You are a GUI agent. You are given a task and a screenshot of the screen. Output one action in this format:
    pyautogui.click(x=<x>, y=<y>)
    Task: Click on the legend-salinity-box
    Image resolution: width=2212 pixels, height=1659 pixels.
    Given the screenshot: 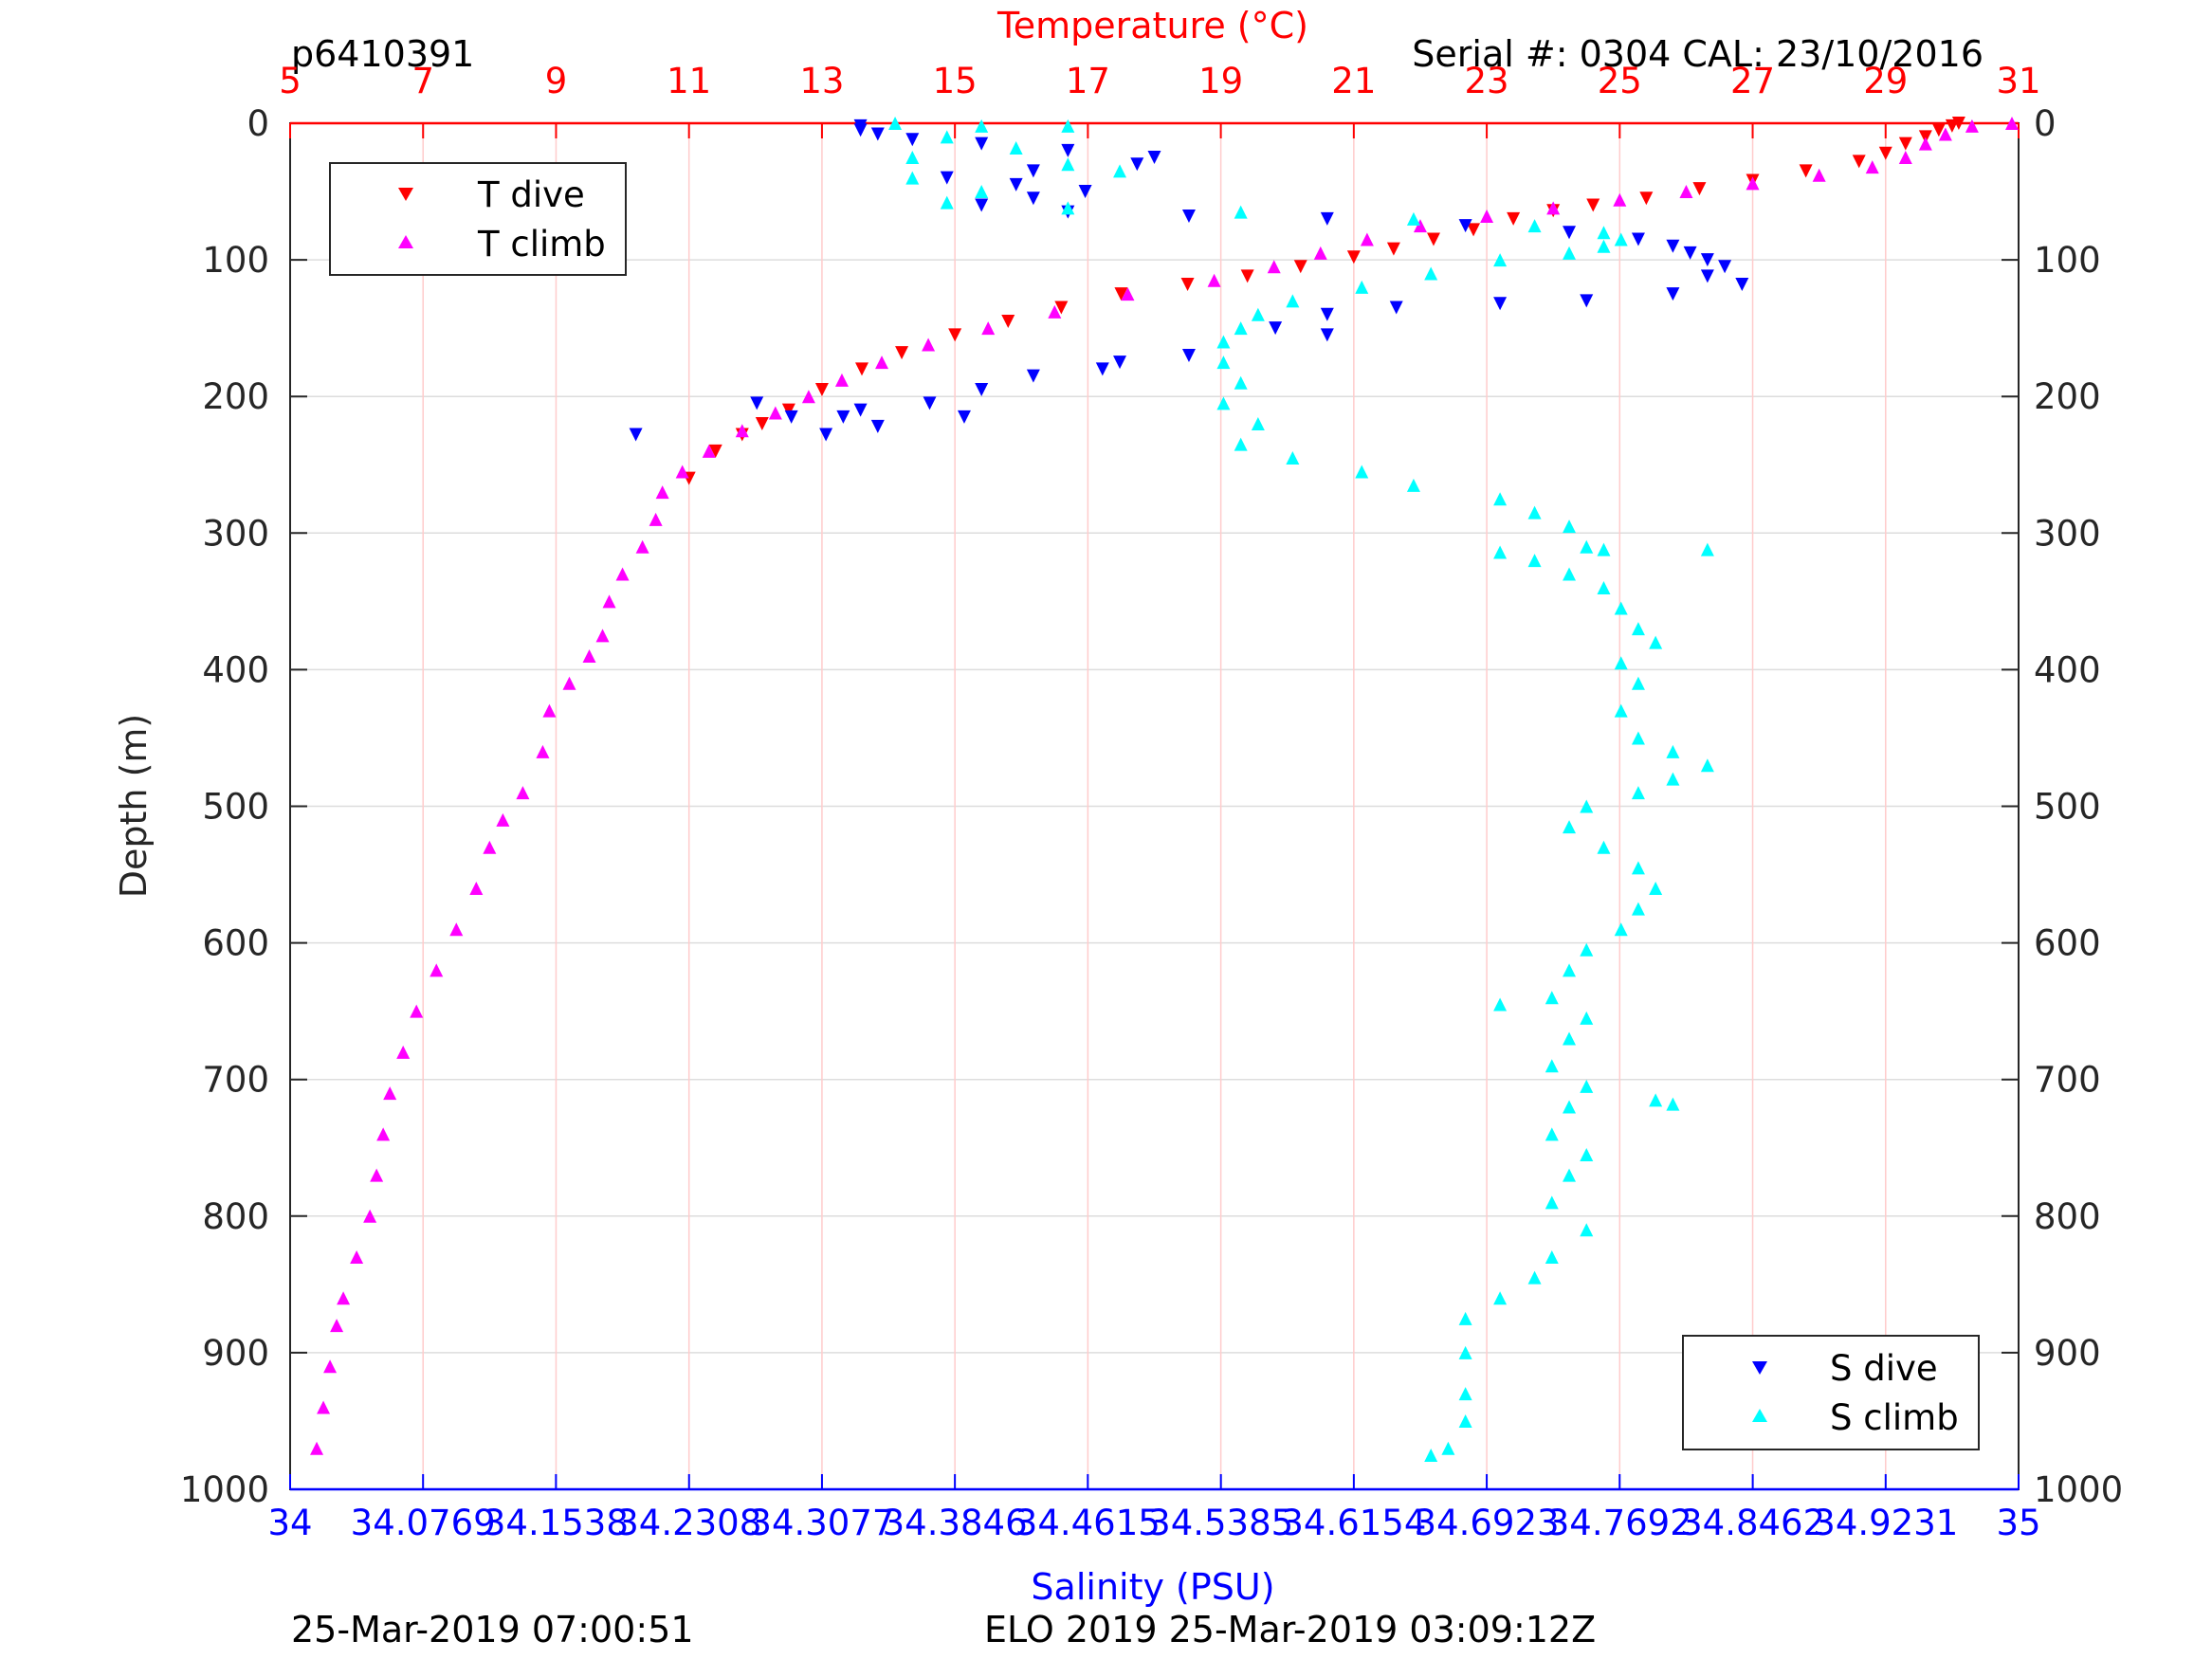 What is the action you would take?
    pyautogui.click(x=1831, y=1392)
    